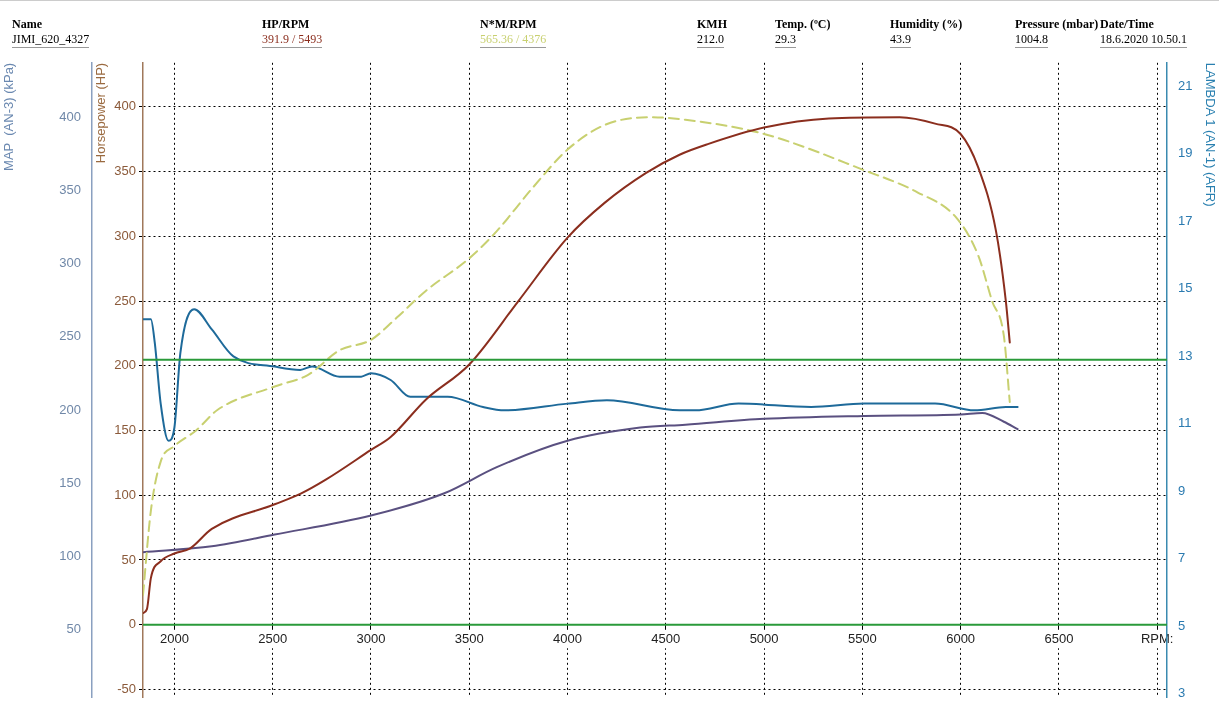 This screenshot has height=708, width=1219. I want to click on y-axis-title: Horsepower (HP), so click(101, 113).